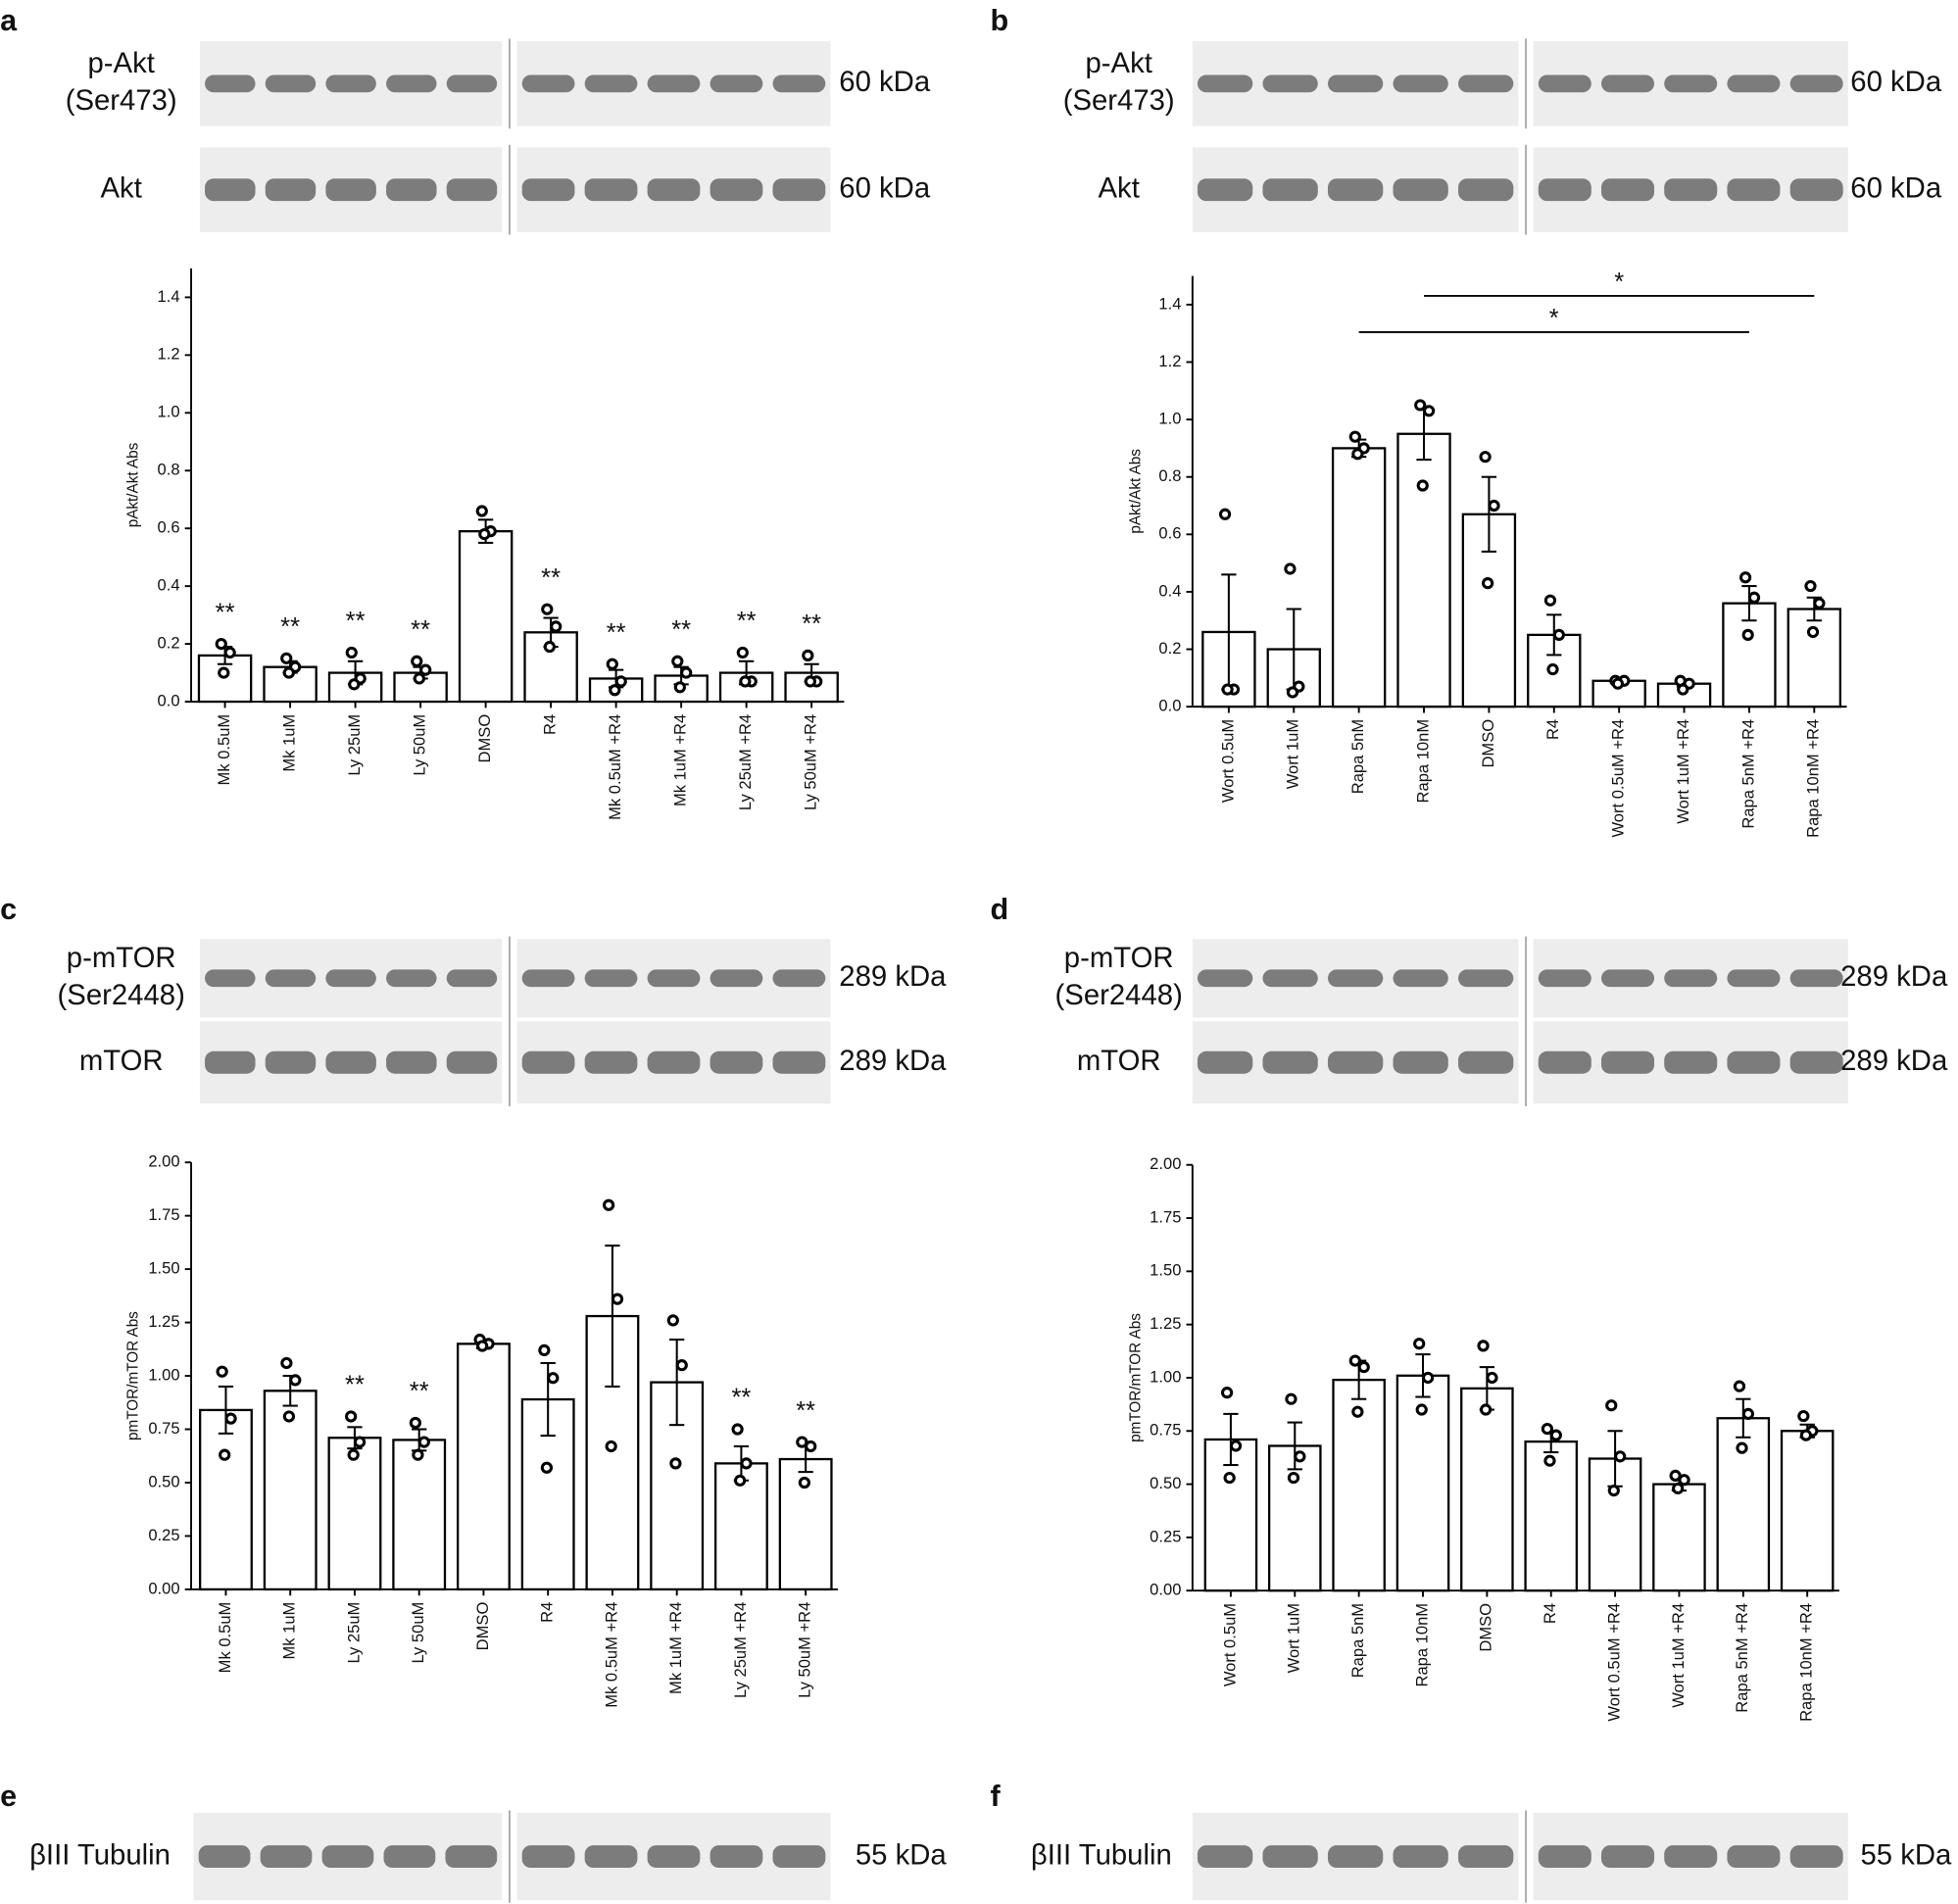  Describe the element at coordinates (121, 958) in the screenshot. I see `blot-label: p-mTOR` at that location.